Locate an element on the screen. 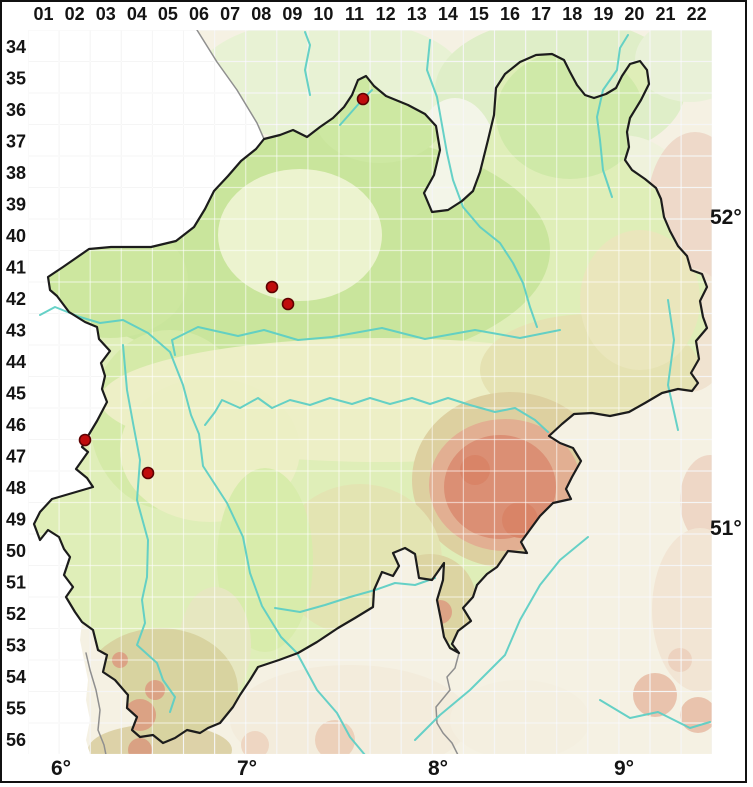 The image size is (753, 787). grid-row-label: 50 is located at coordinates (16, 551).